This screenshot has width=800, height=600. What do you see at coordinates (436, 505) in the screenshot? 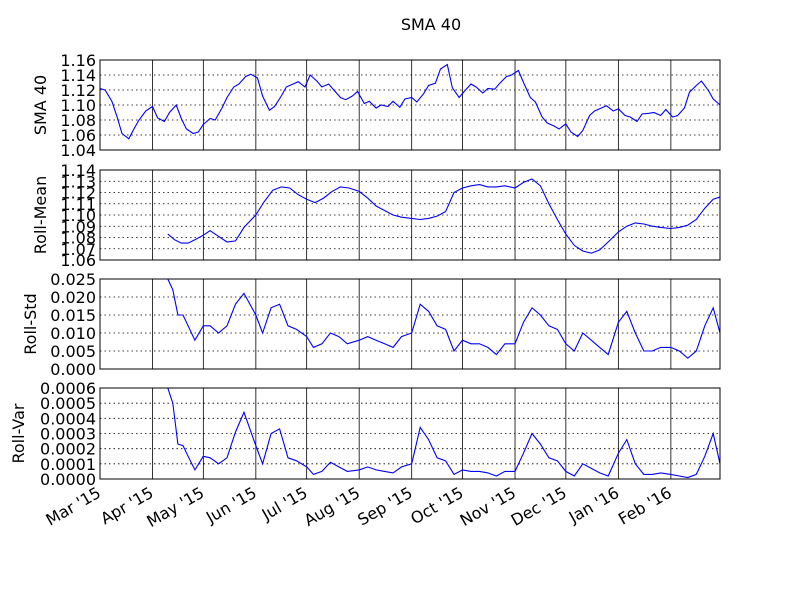
I see `x-tick-label: Oct '15` at bounding box center [436, 505].